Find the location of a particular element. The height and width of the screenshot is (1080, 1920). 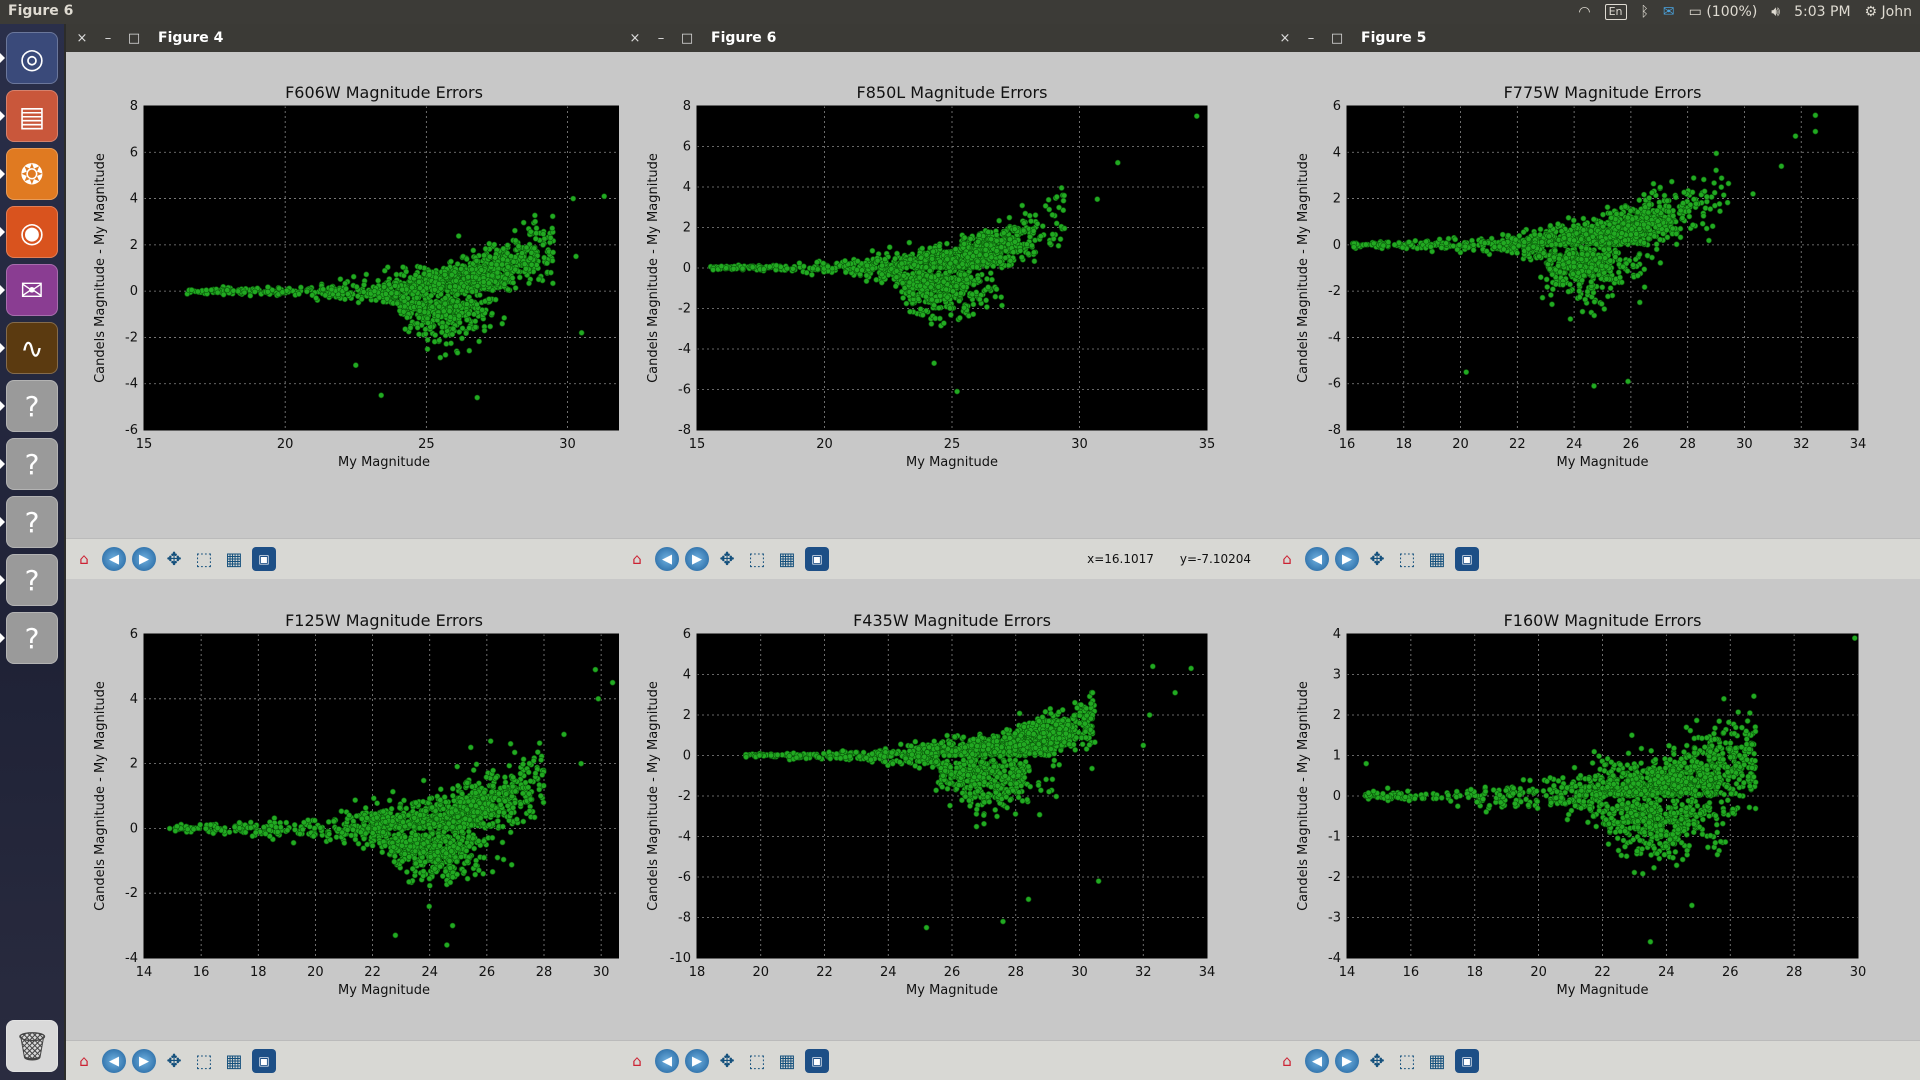

mail-icon: ✉ is located at coordinates (1668, 12).